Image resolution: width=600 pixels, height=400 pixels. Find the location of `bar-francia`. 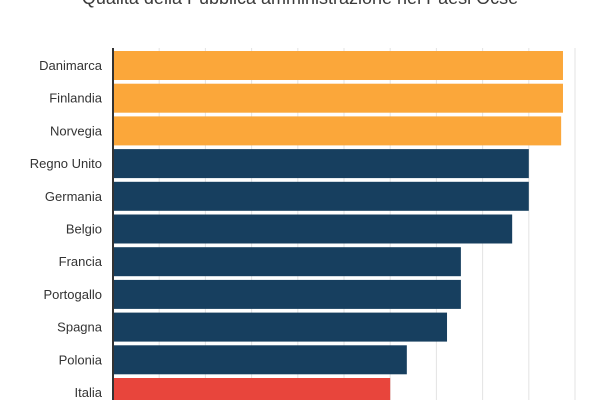

bar-francia is located at coordinates (287, 262).